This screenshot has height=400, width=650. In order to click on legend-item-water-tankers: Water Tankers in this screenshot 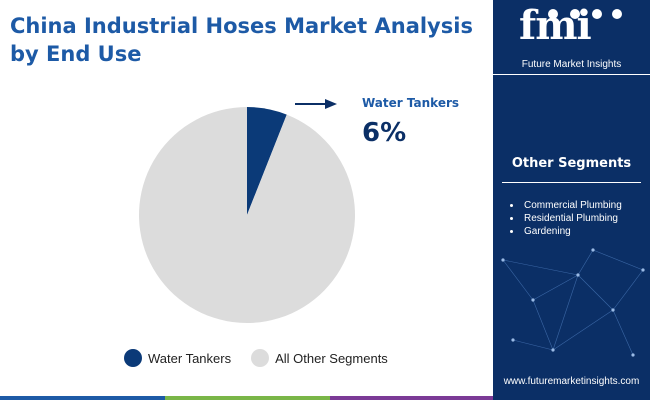, I will do `click(177, 358)`.